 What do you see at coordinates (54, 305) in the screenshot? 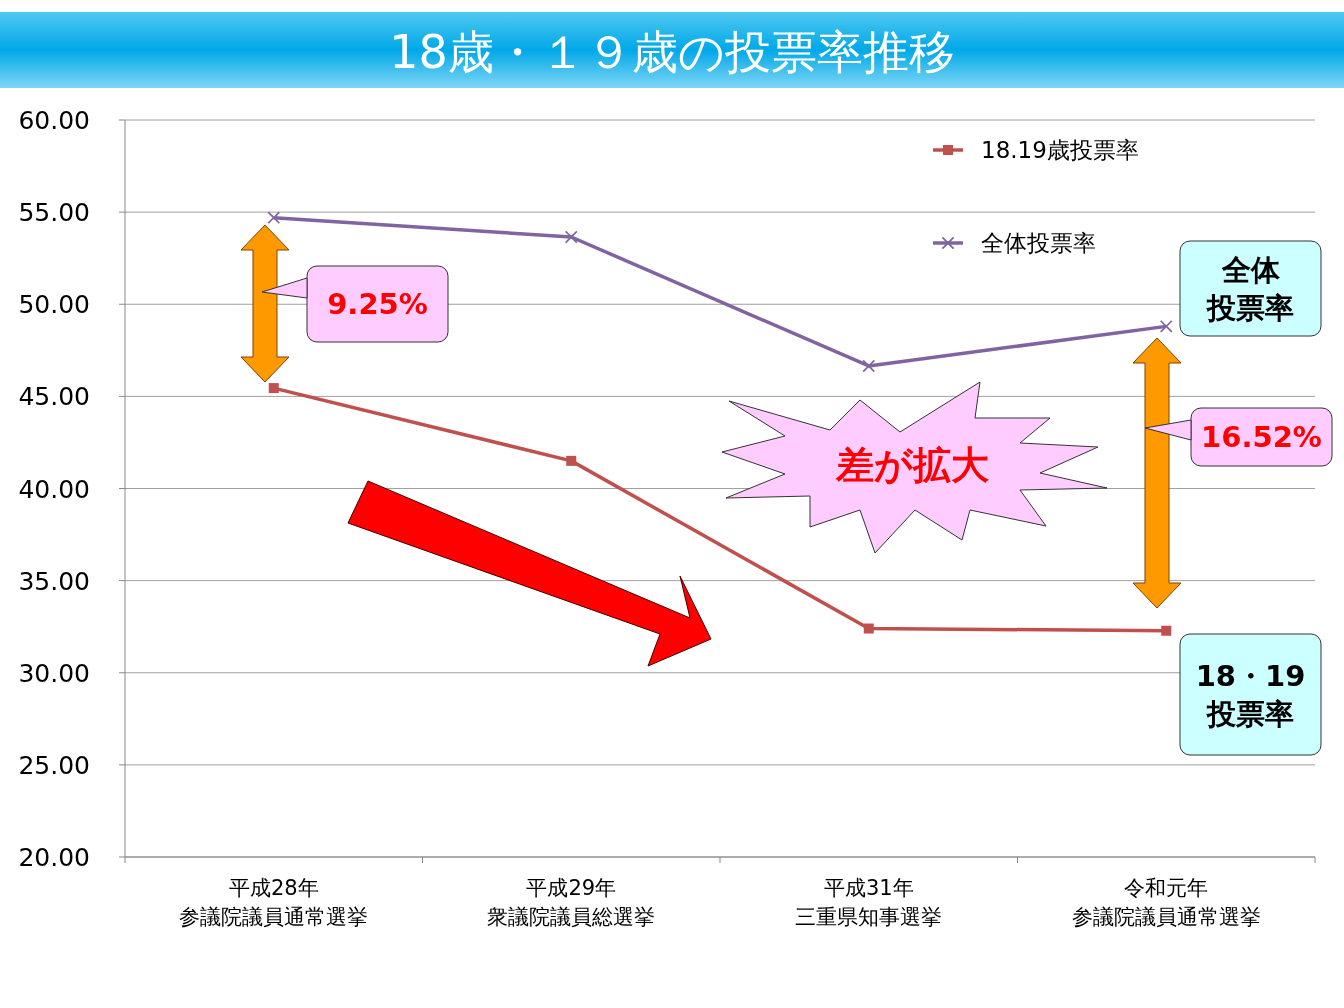
I see `y-tick-label: 50.00` at bounding box center [54, 305].